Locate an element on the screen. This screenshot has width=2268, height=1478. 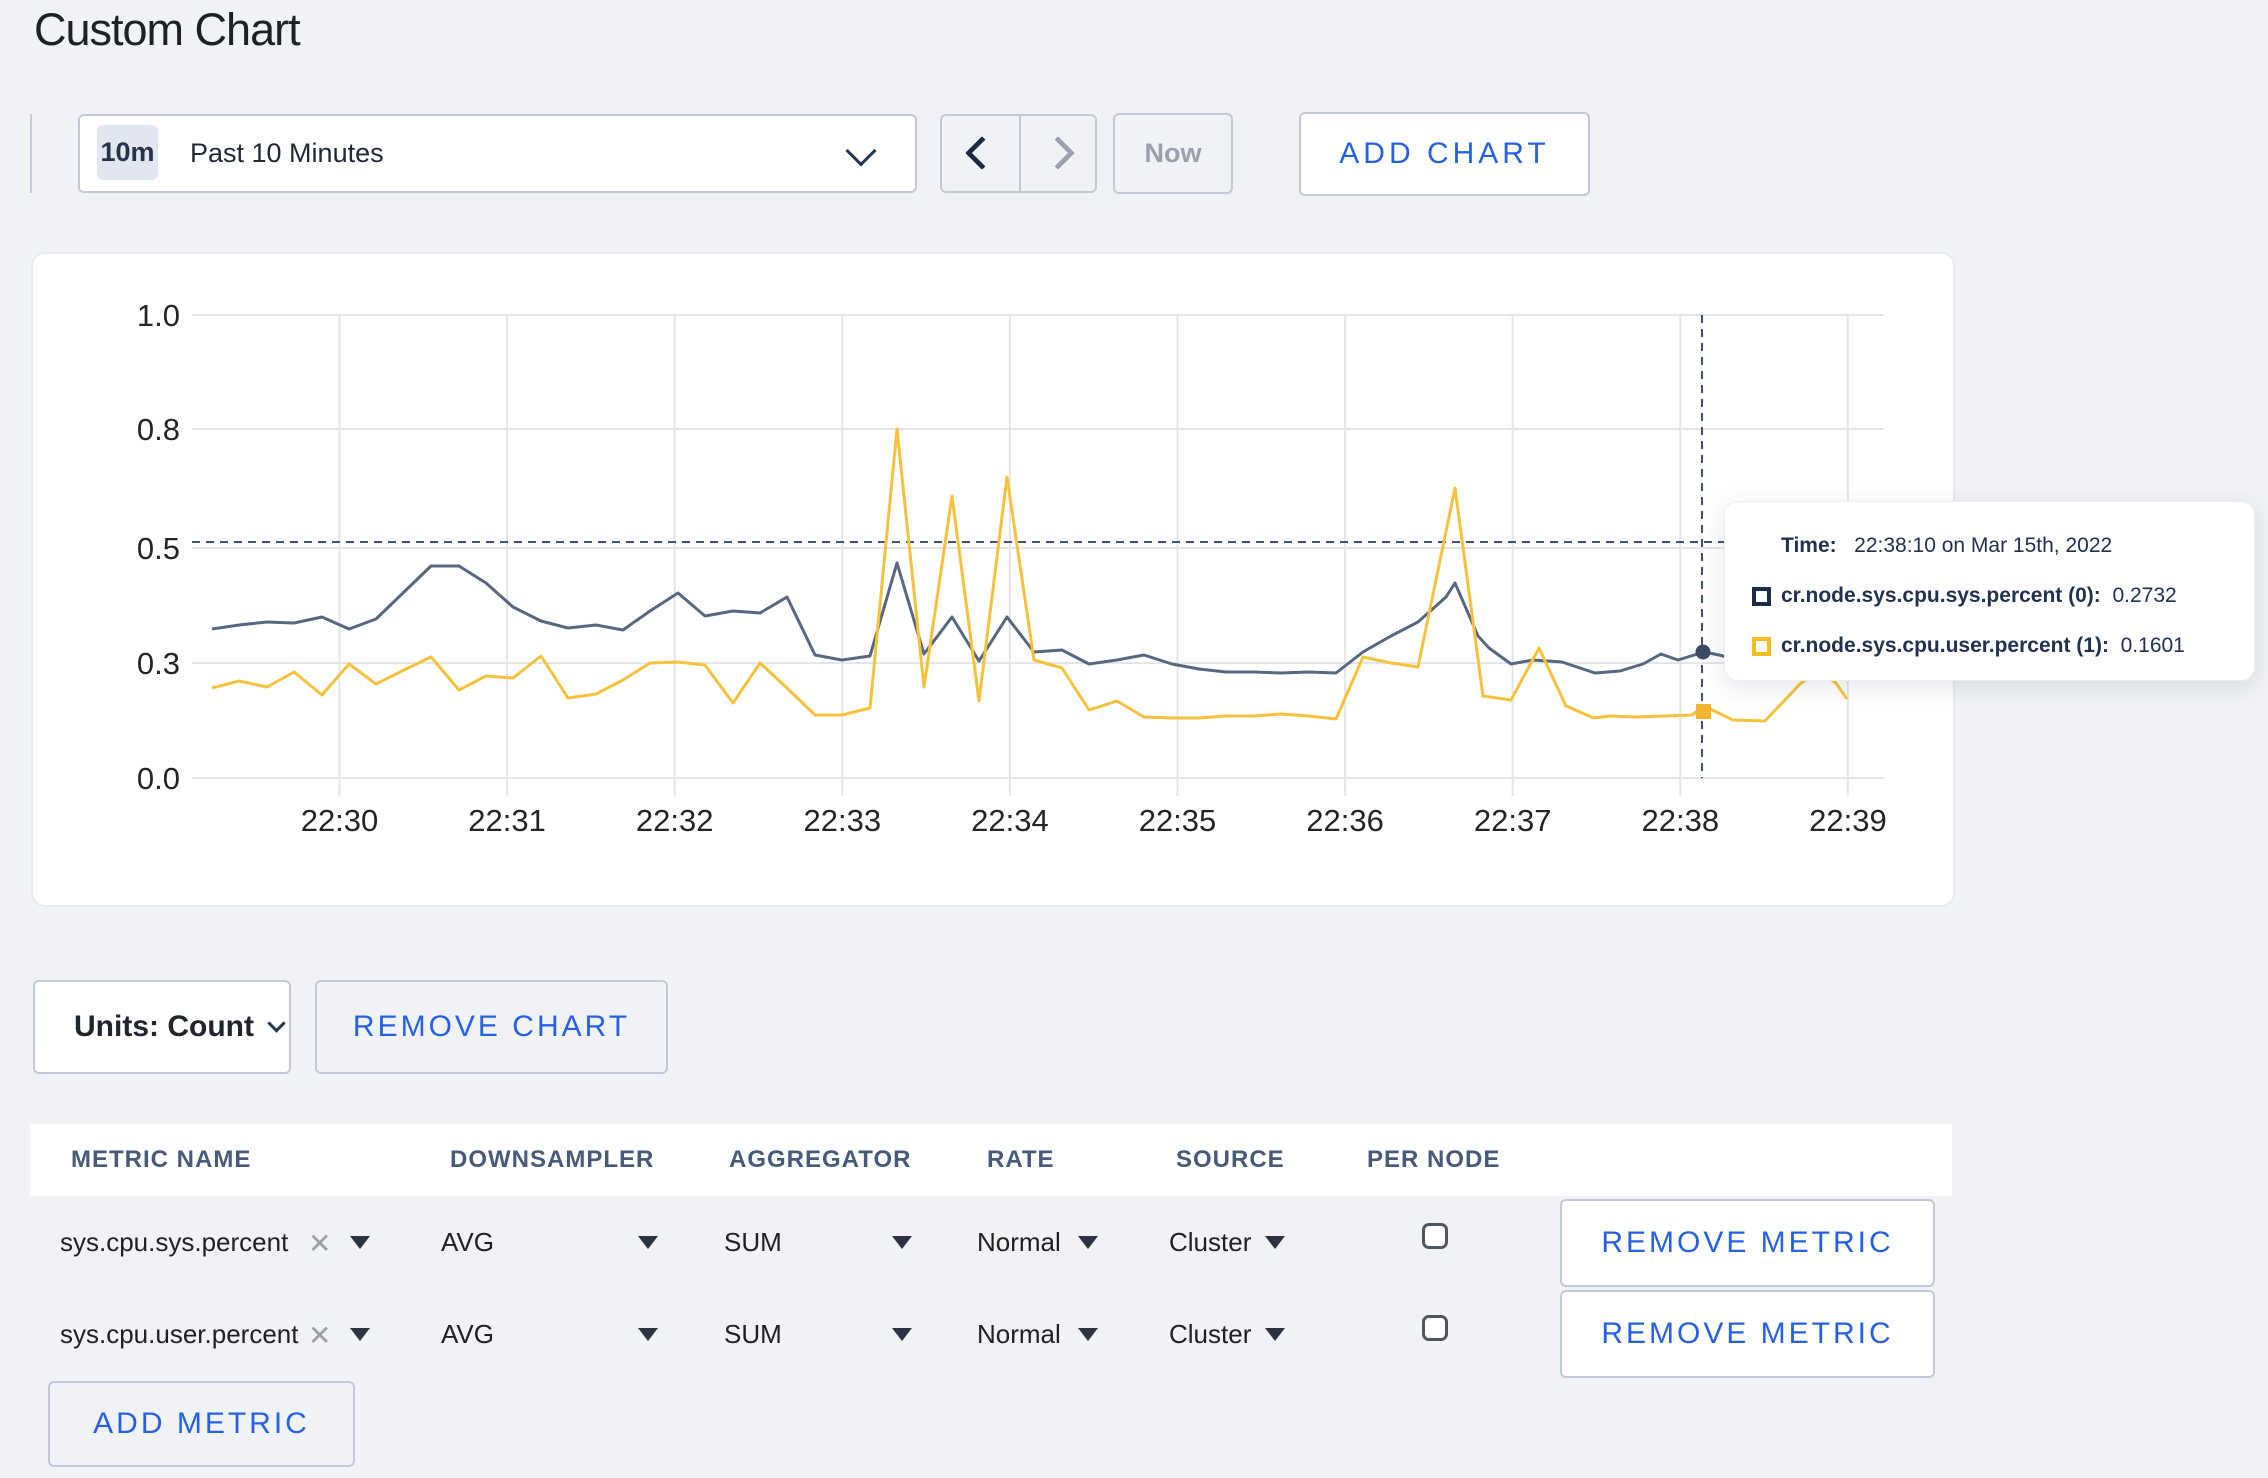
svg-text: 22:34 is located at coordinates (1010, 820).